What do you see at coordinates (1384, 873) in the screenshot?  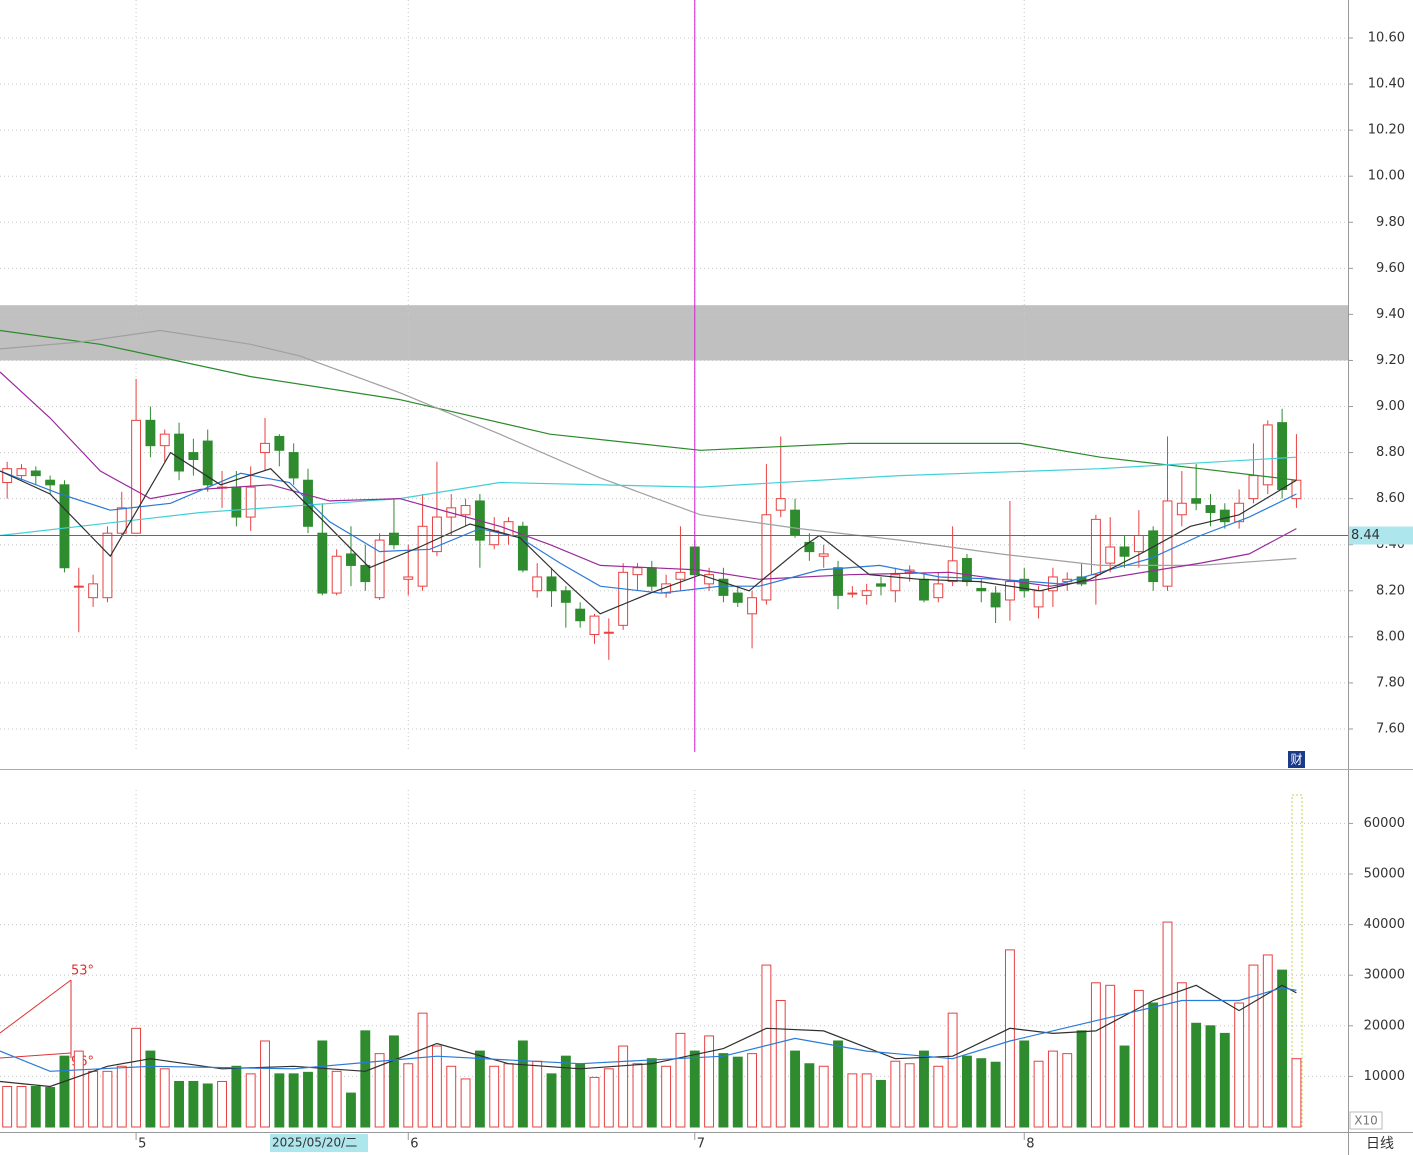 I see `y-tick-label: 50000` at bounding box center [1384, 873].